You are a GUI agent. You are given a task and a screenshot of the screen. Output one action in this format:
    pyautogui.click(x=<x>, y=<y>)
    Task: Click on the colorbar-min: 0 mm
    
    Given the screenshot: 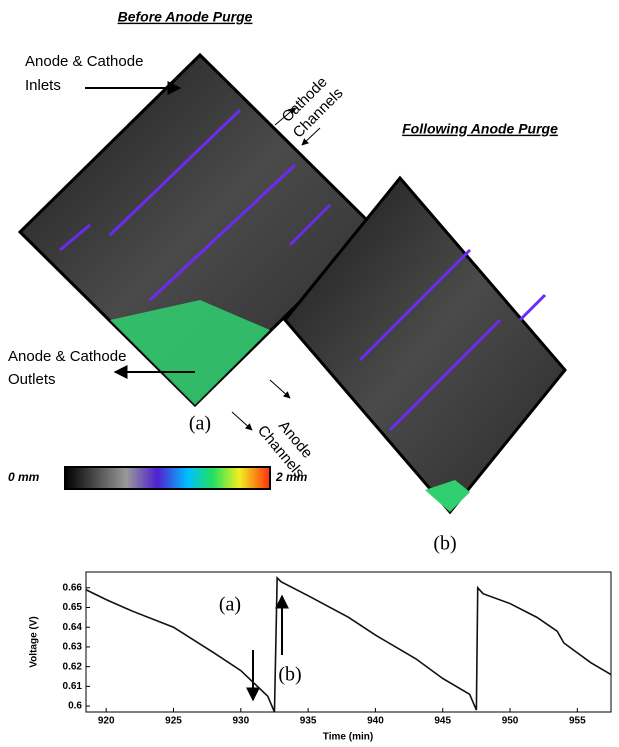 What is the action you would take?
    pyautogui.click(x=24, y=477)
    